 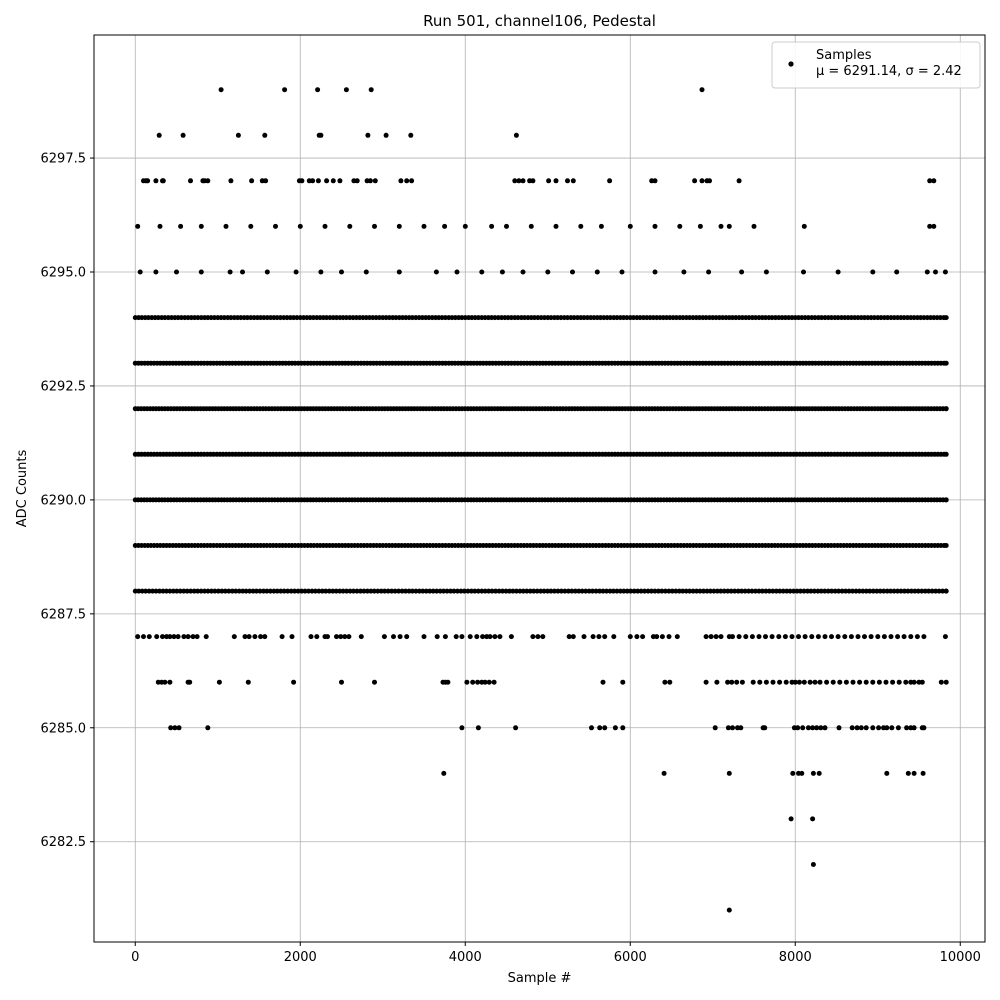 I want to click on y-tick-label: 6292.5, so click(x=64, y=386).